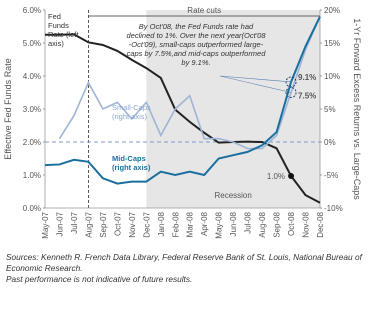 The width and height of the screenshot is (379, 312). What do you see at coordinates (248, 222) in the screenshot?
I see `x-tick-label: Jul-08` at bounding box center [248, 222].